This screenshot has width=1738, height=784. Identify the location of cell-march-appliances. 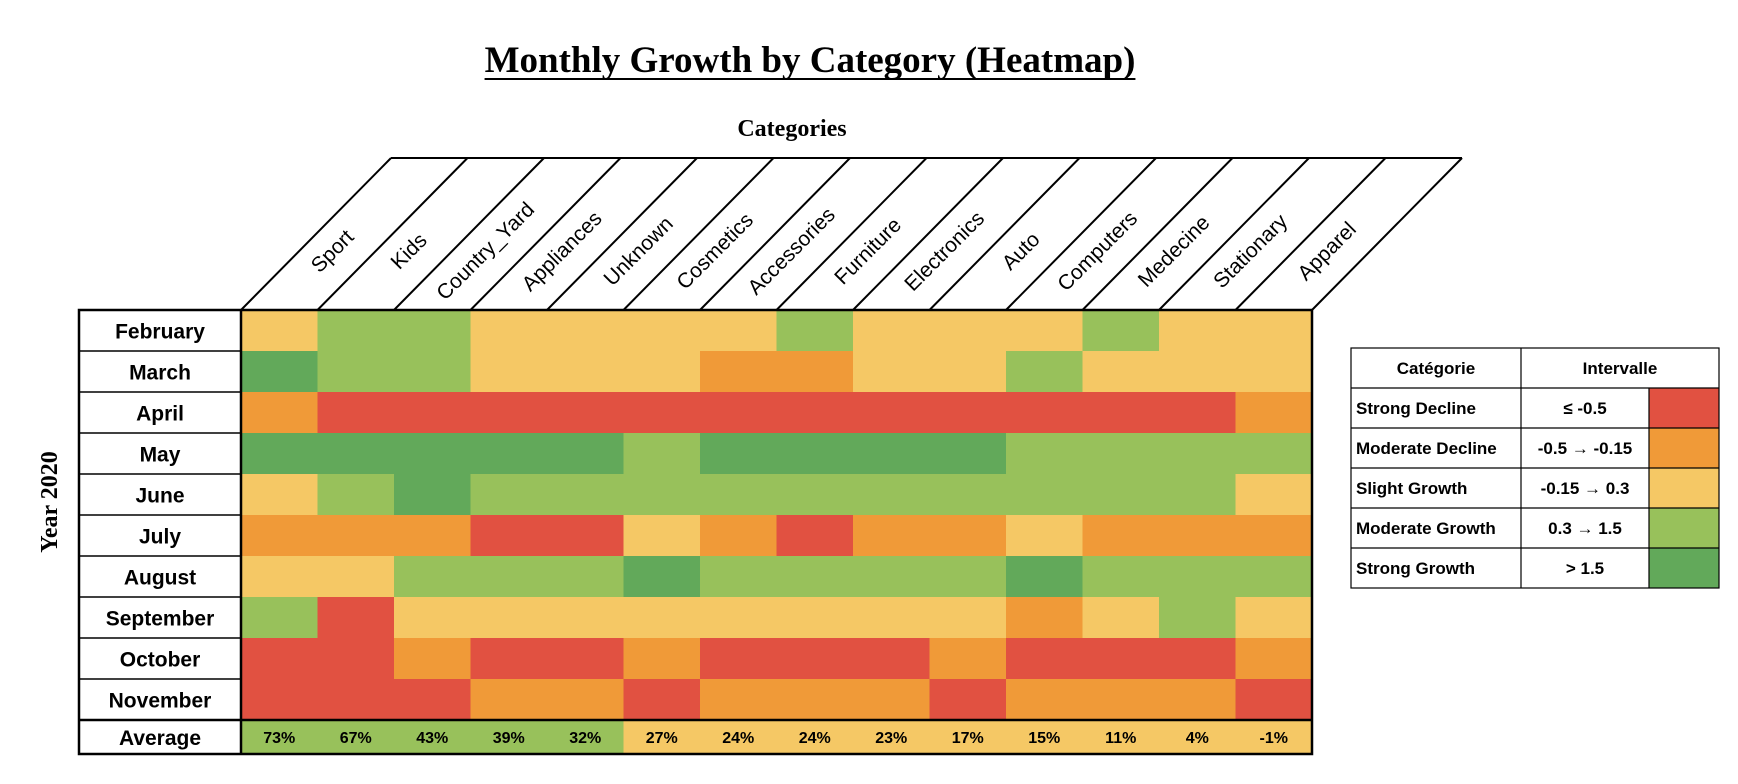
(509, 372).